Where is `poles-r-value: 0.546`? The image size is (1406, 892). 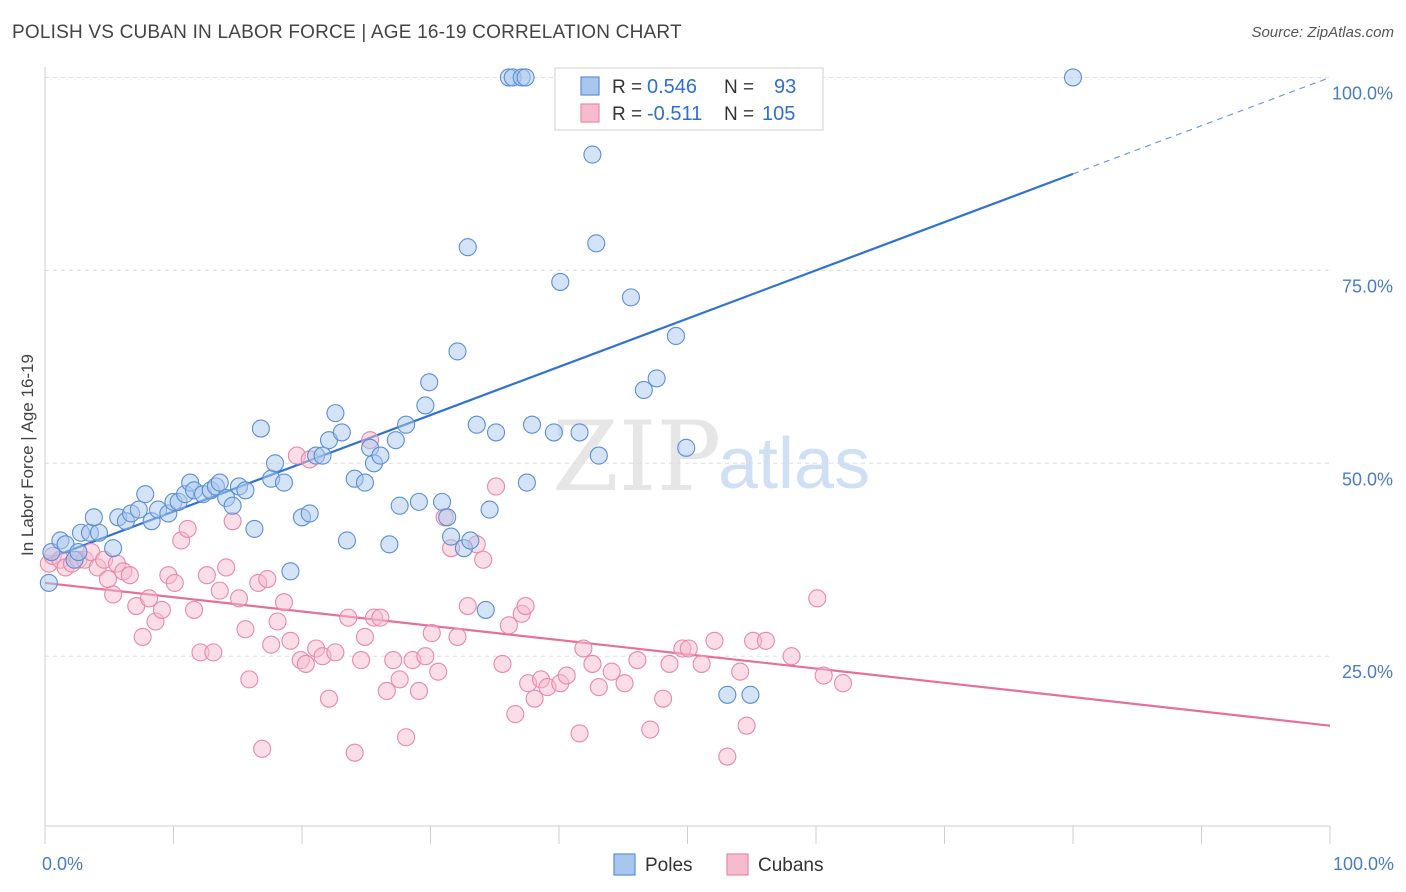 poles-r-value: 0.546 is located at coordinates (672, 87).